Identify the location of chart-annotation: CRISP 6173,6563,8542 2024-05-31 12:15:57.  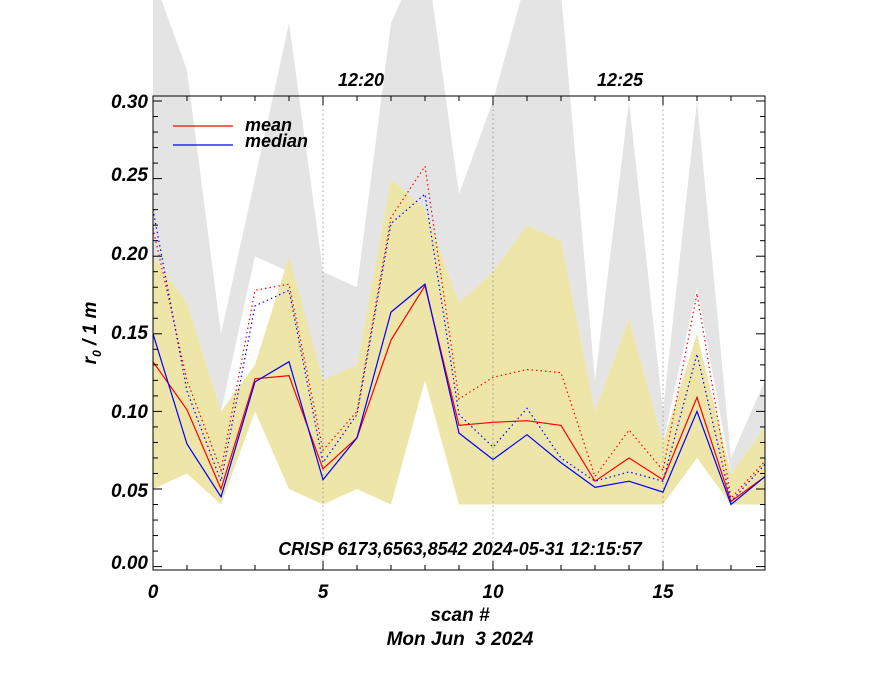
(460, 549).